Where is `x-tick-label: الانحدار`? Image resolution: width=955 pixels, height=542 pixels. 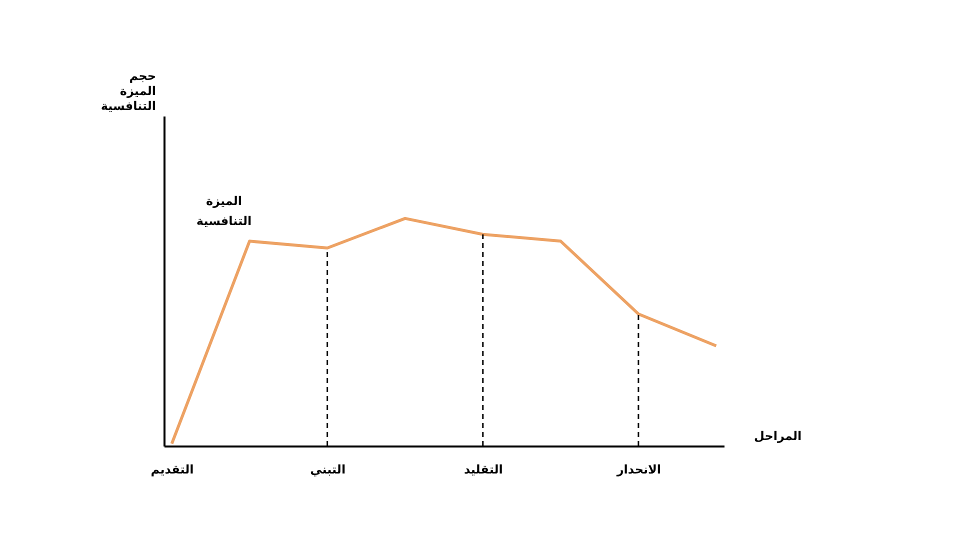 x-tick-label: الانحدار is located at coordinates (639, 469).